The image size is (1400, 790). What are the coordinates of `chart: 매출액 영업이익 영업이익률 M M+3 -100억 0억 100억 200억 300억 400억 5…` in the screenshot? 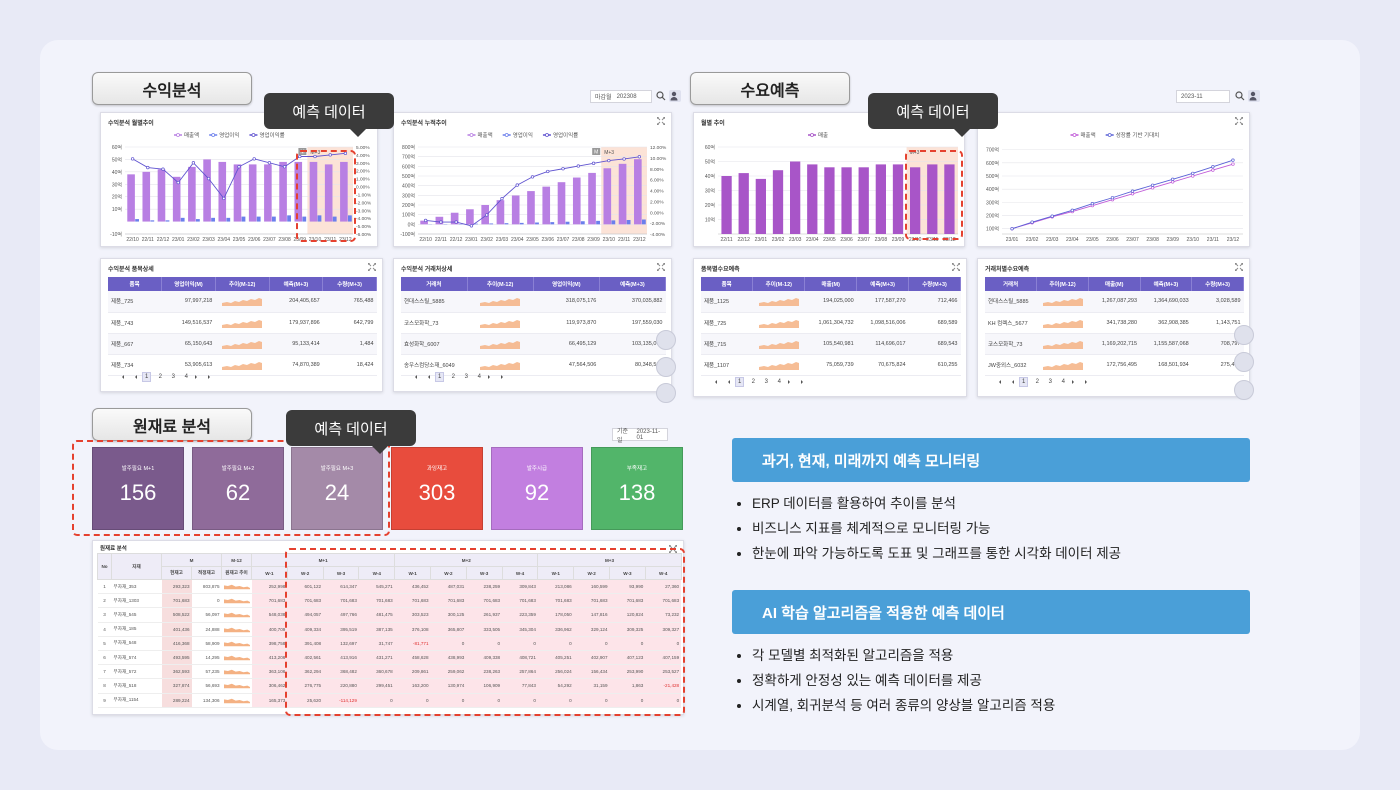 It's located at (533, 187).